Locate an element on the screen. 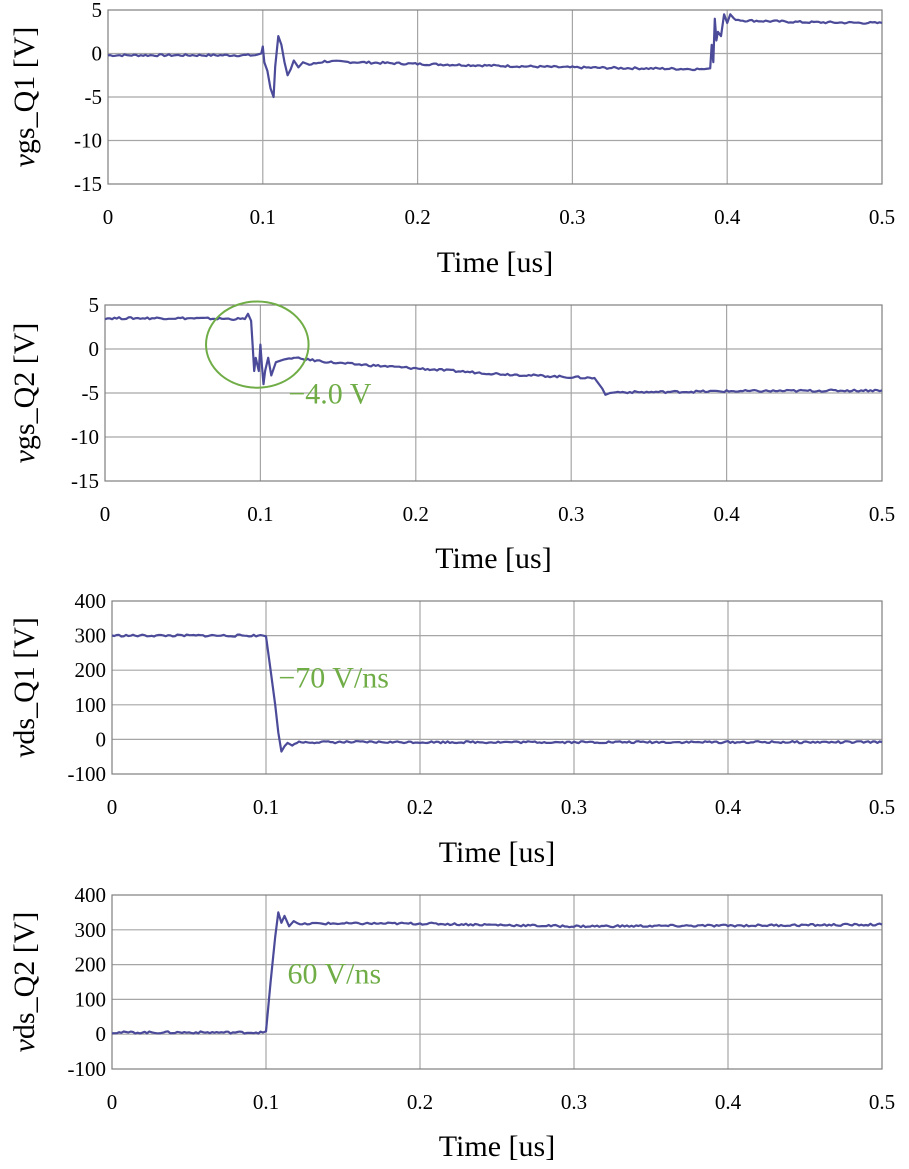 This screenshot has width=909, height=1169. y-axis-title: vds_Q2 [V] is located at coordinates (24, 982).